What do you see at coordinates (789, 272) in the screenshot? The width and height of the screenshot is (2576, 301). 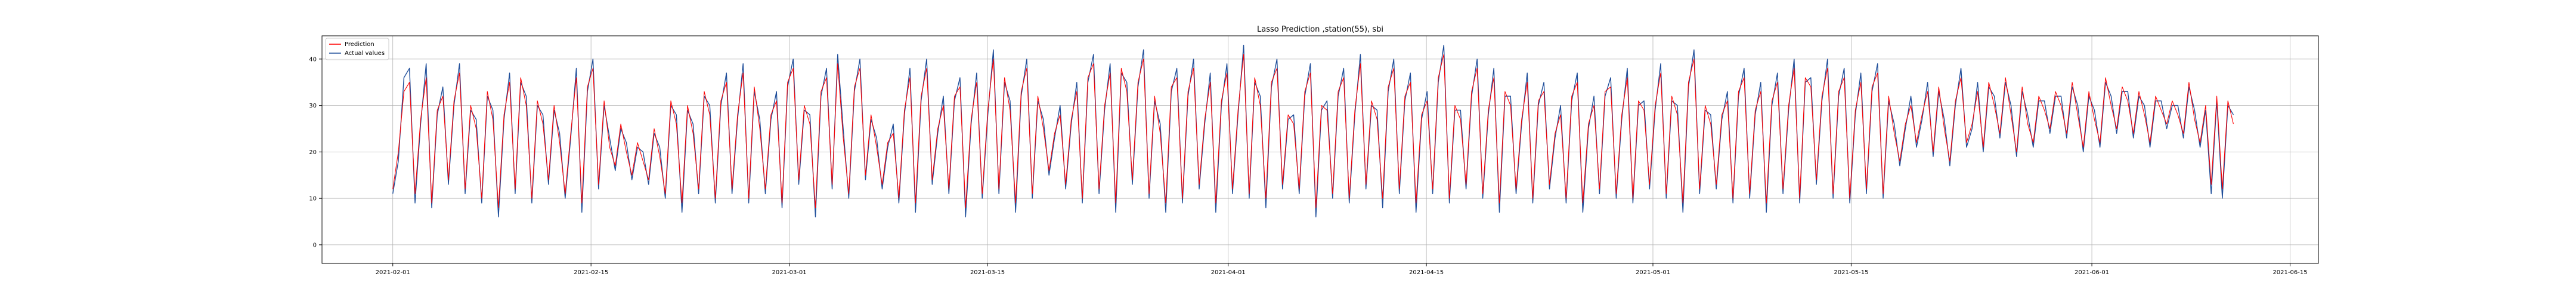 I see `x-tick-label: 2021-03-01` at bounding box center [789, 272].